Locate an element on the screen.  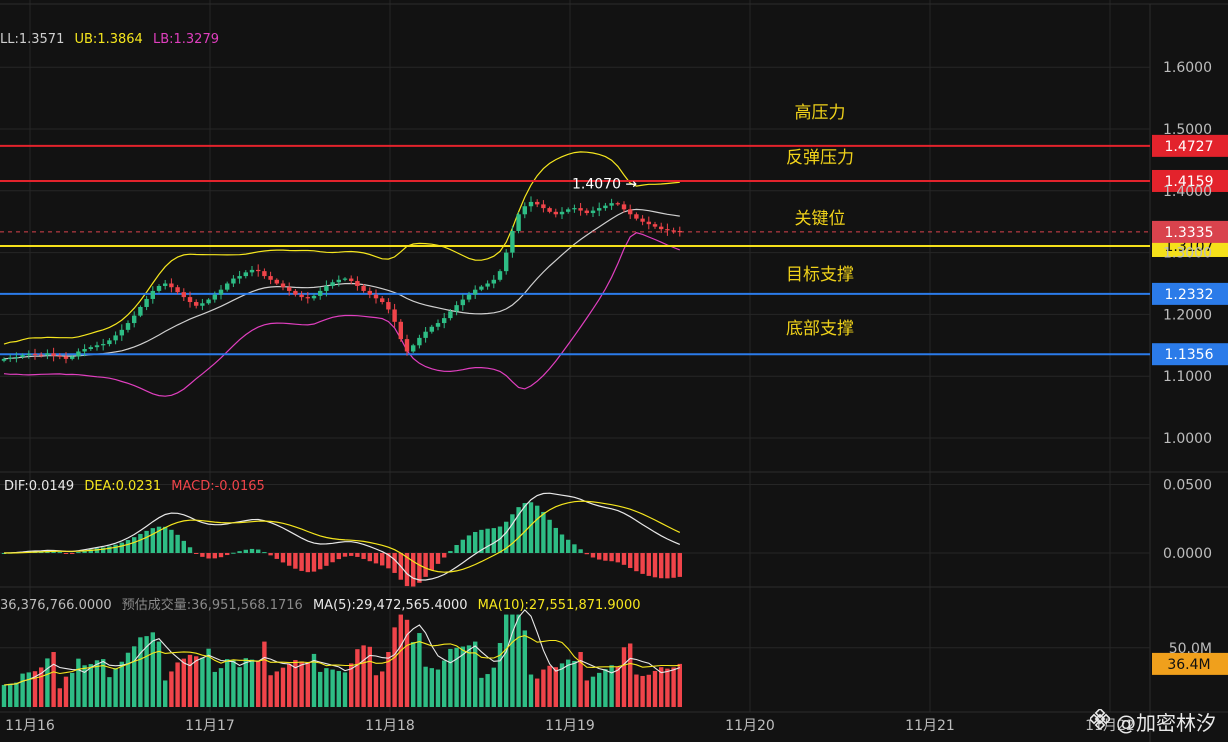
macd-dif-line is located at coordinates (342, 536).